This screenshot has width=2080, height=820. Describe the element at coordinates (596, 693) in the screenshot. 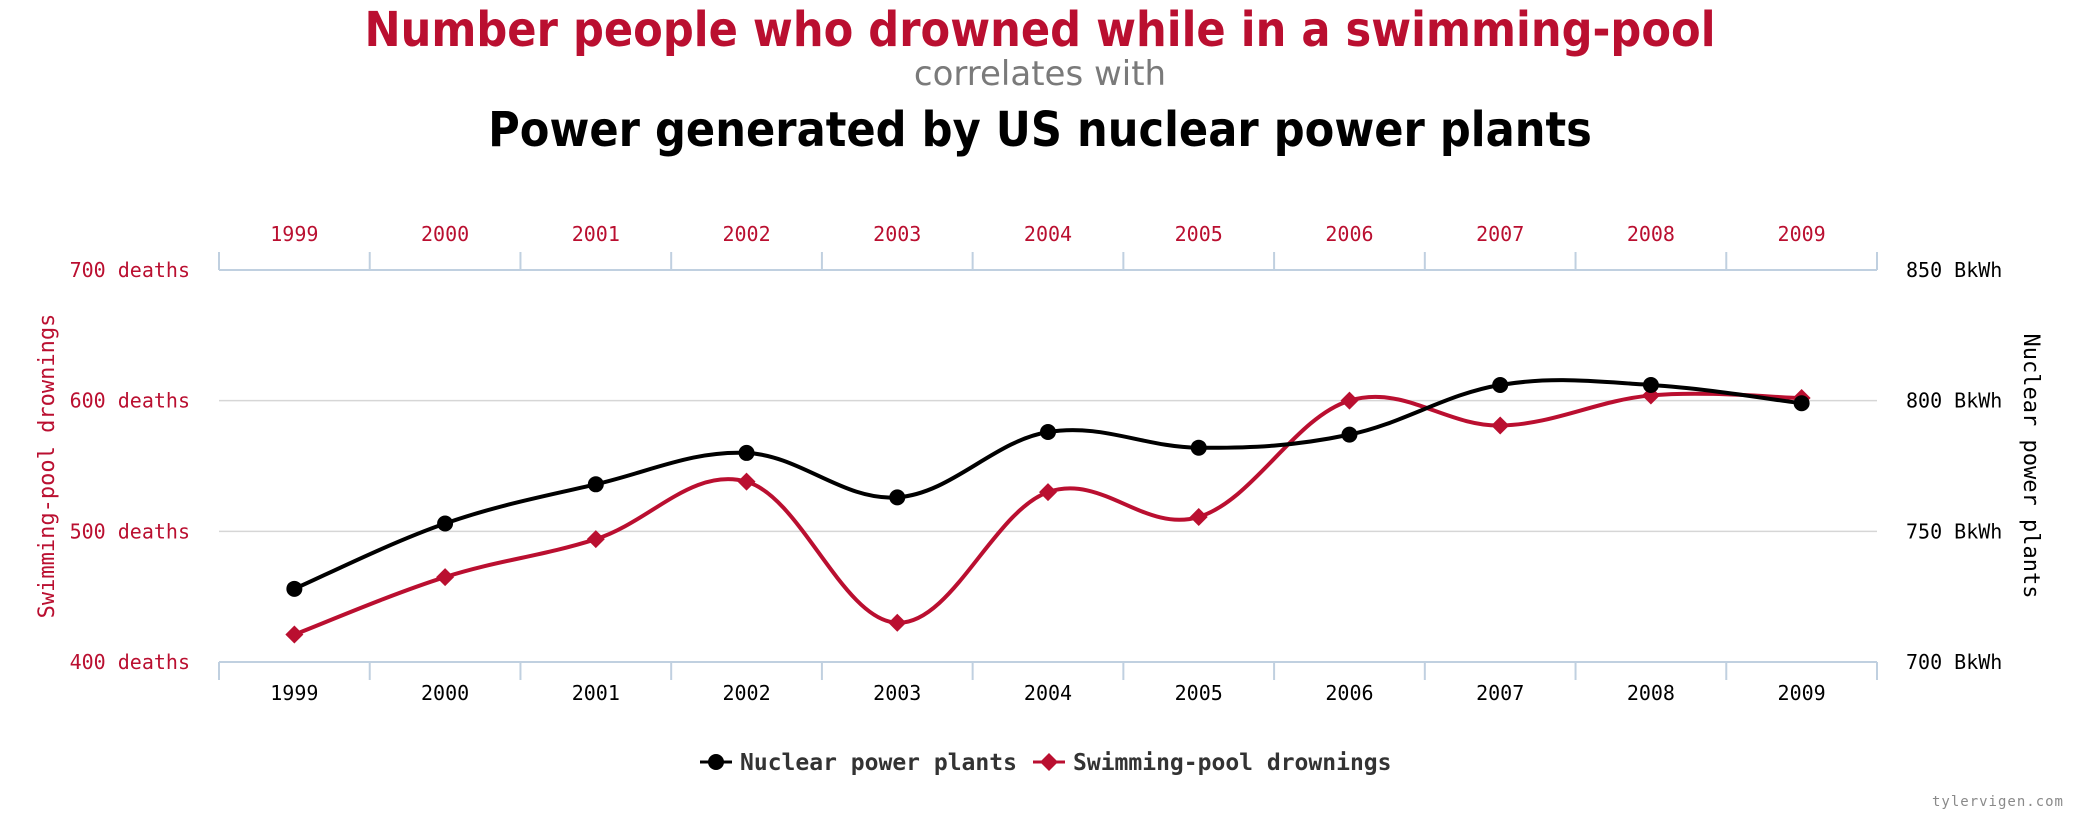

I see `x-tick-label-bottom: 2001` at that location.